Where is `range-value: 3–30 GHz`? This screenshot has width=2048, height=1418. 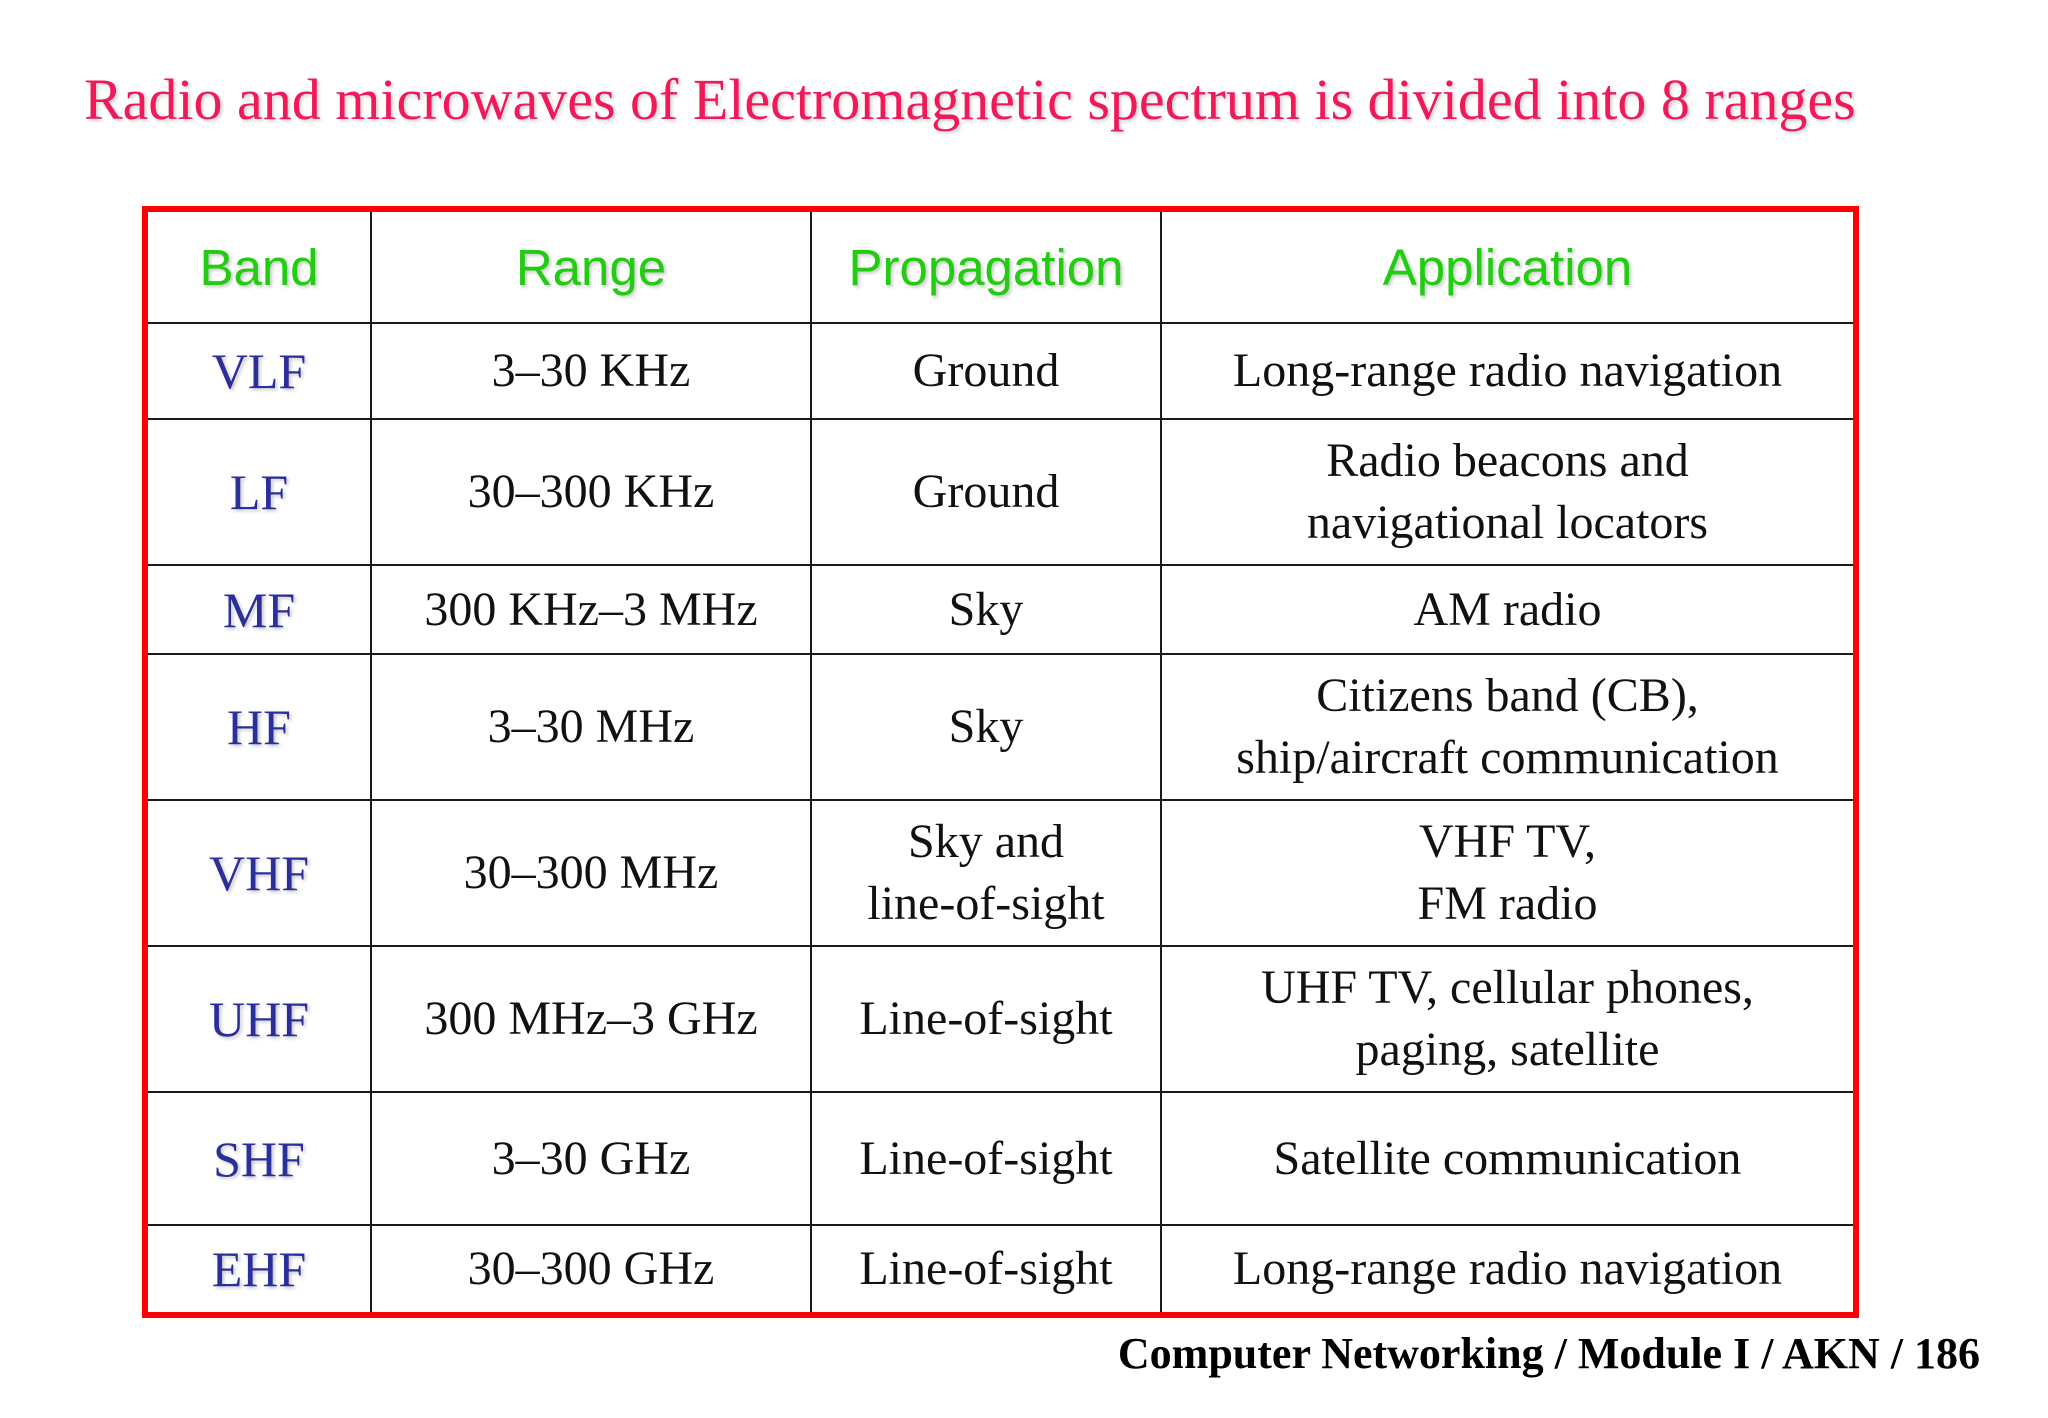
range-value: 3–30 GHz is located at coordinates (591, 1158).